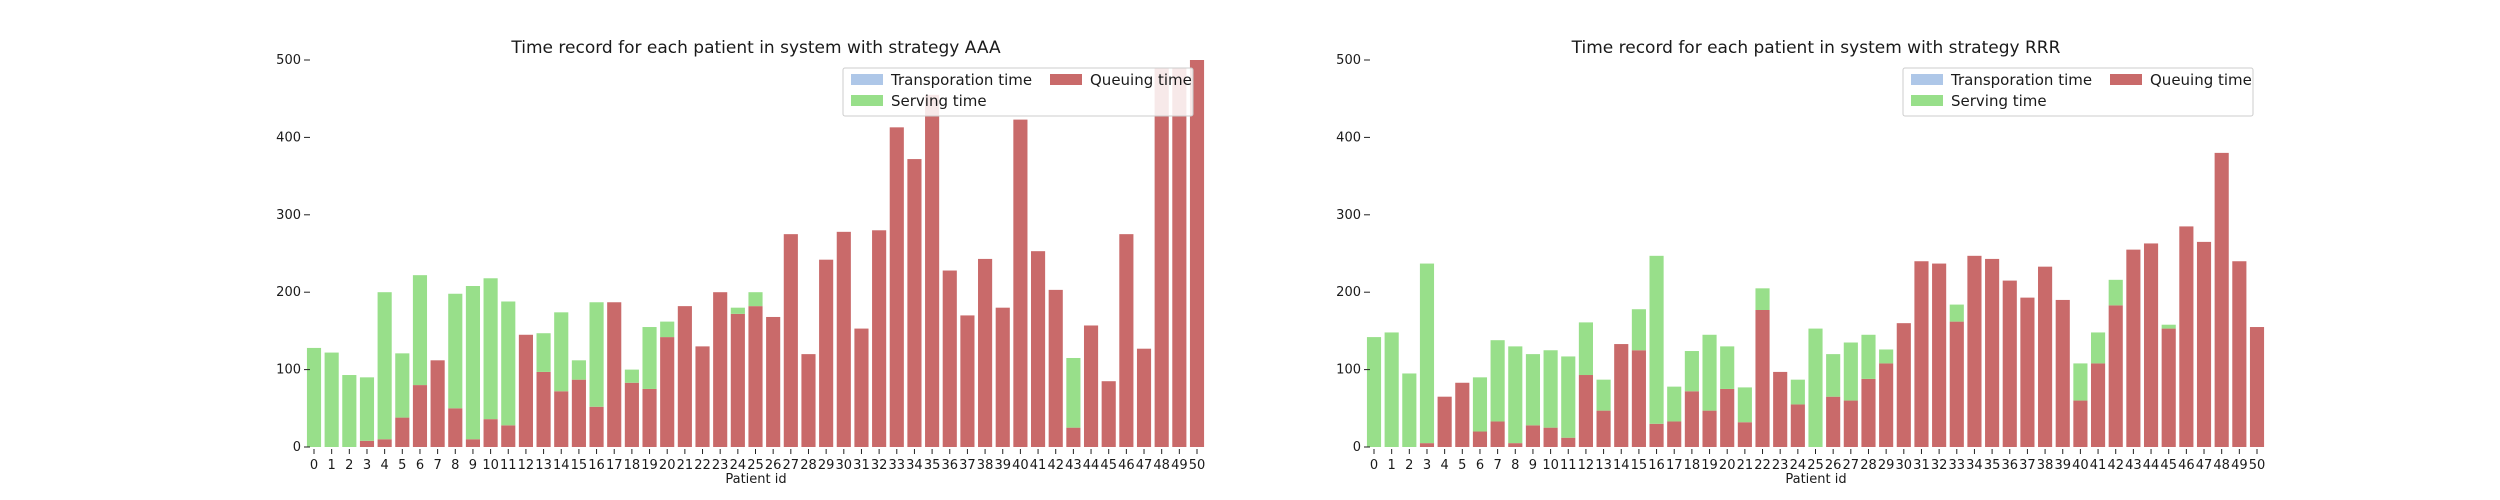  I want to click on x-tick-label: 6, so click(420, 465).